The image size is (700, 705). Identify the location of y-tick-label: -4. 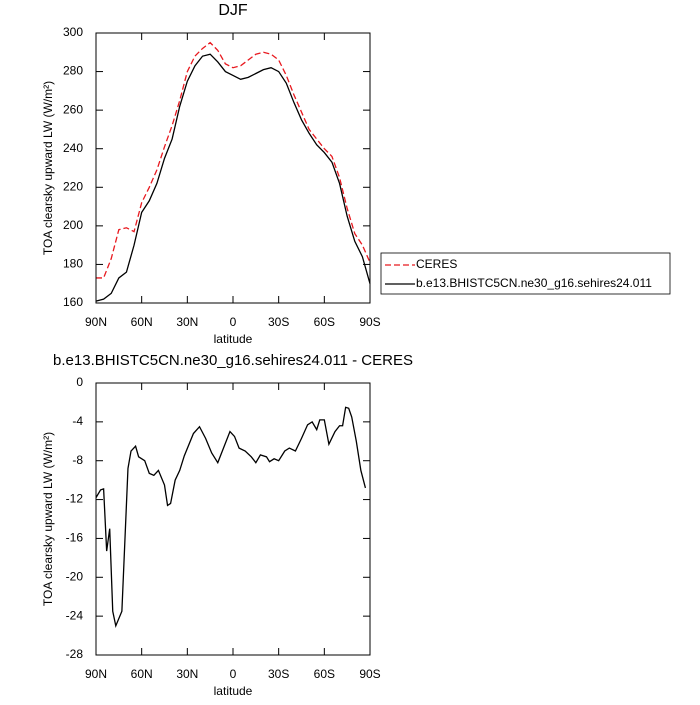
(77, 421).